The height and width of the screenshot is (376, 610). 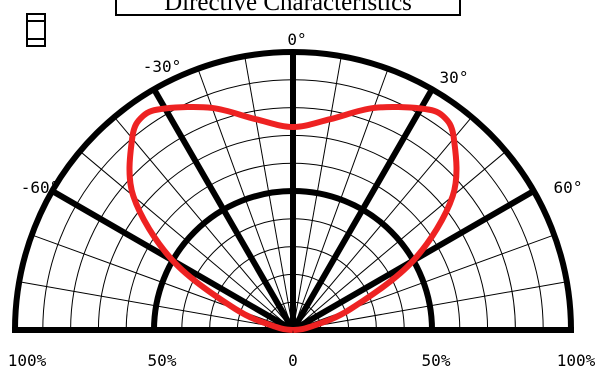 What do you see at coordinates (27, 360) in the screenshot?
I see `radial-tick-left-100: 100%` at bounding box center [27, 360].